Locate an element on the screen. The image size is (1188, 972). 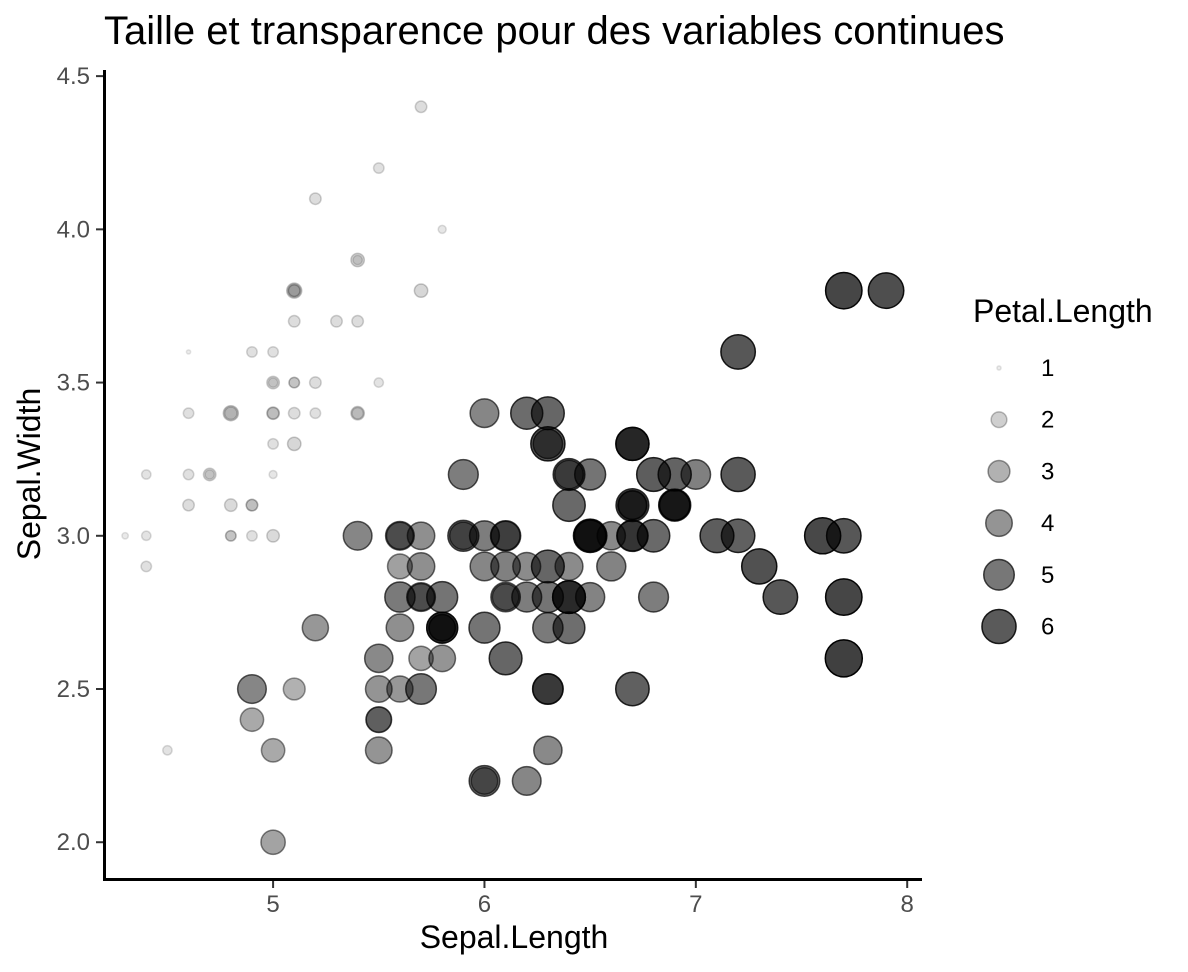
y-tick-label: 2.5 is located at coordinates (73, 689).